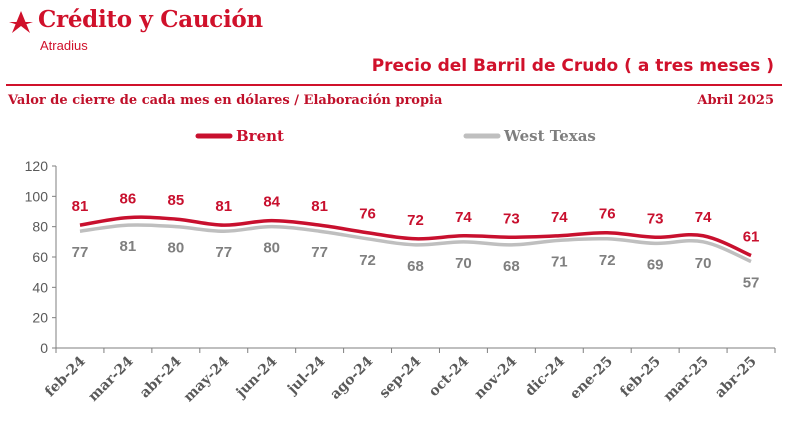 This screenshot has height=434, width=788. Describe the element at coordinates (175, 200) in the screenshot. I see `data-label-brent: 85` at that location.